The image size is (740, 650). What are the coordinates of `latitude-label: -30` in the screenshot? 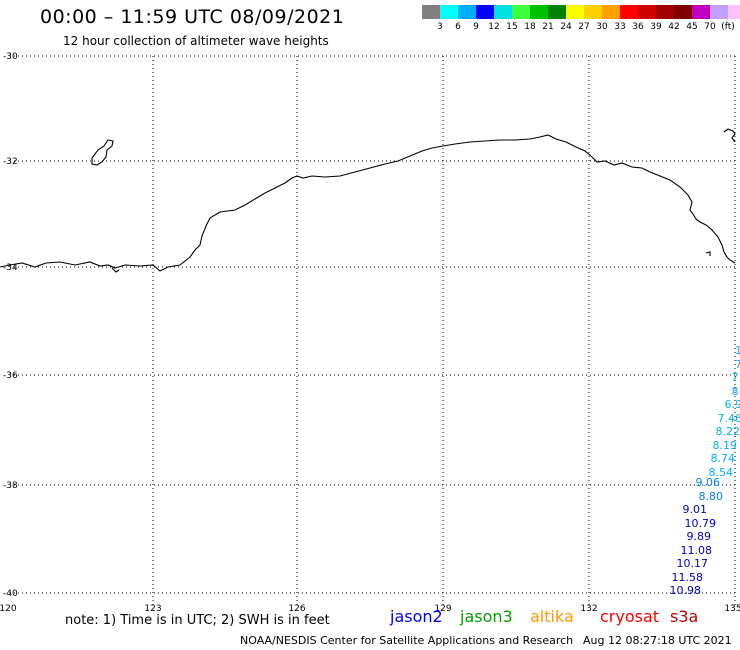 It's located at (10, 57).